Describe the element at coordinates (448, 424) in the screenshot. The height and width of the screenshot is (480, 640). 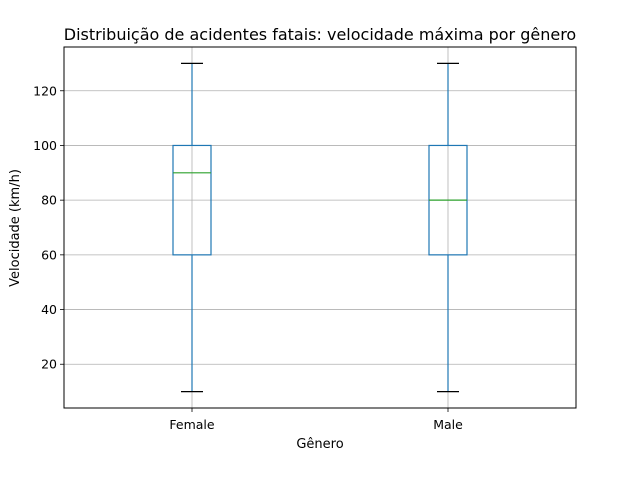
I see `x-tick-label: Male` at that location.